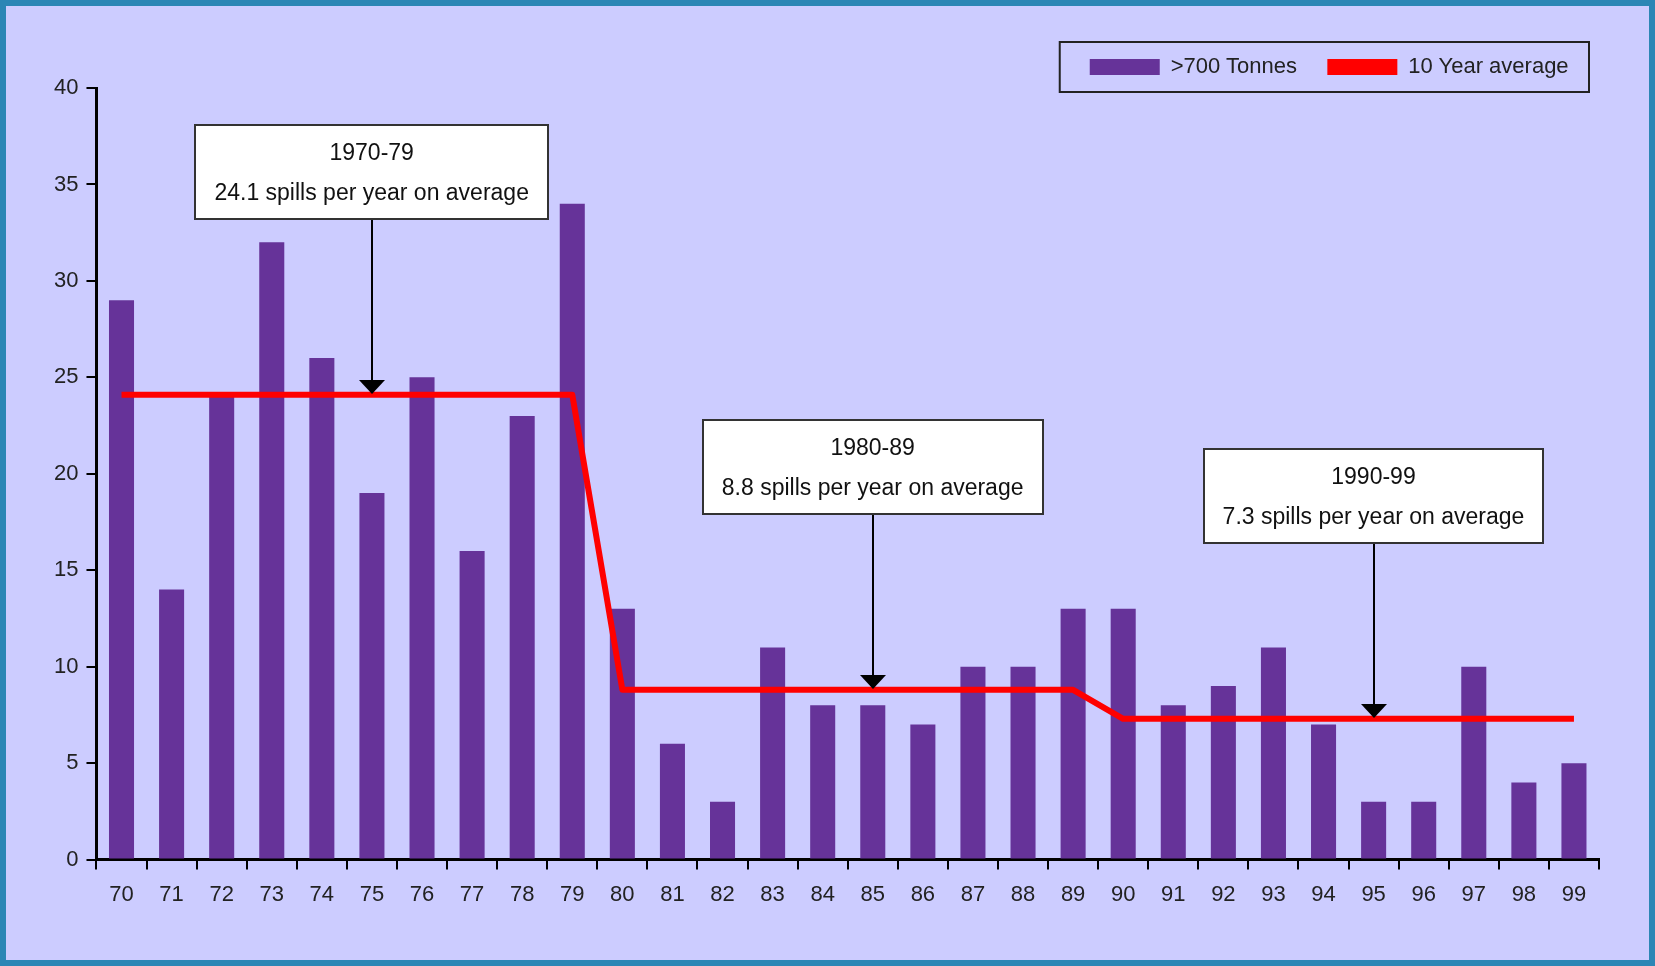  Describe the element at coordinates (66, 279) in the screenshot. I see `y-tick-label: 30` at that location.